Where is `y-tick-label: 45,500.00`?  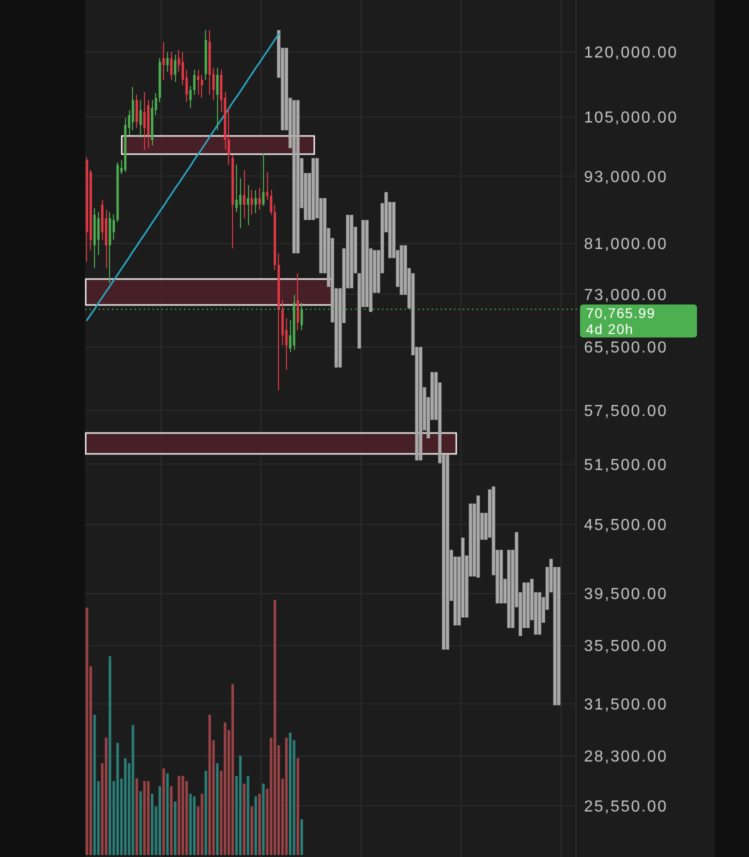 y-tick-label: 45,500.00 is located at coordinates (626, 525).